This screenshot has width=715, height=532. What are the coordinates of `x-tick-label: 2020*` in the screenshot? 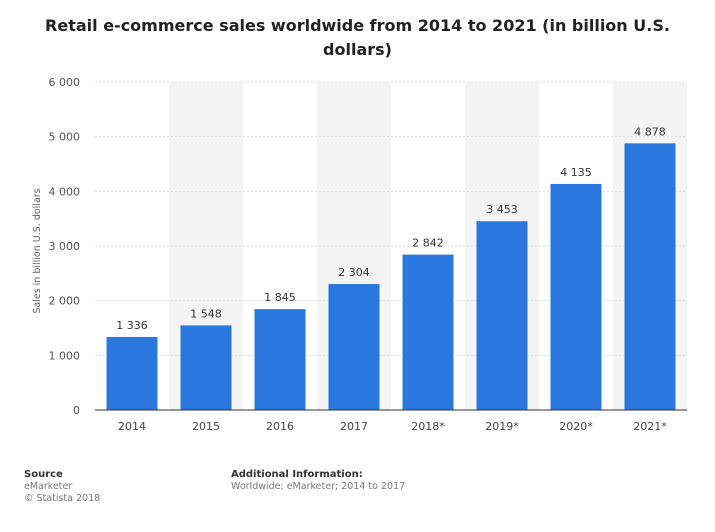 It's located at (576, 426).